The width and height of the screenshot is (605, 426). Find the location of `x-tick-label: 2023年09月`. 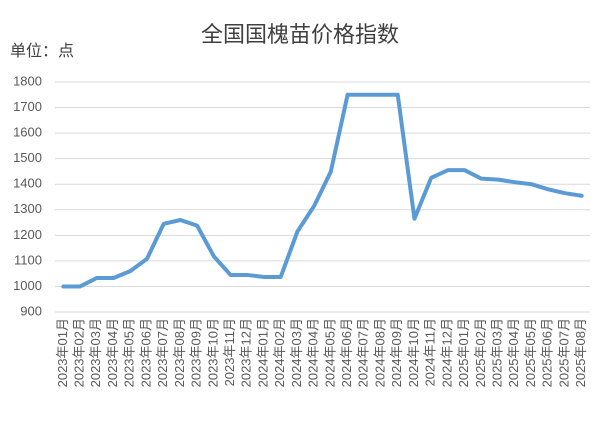

x-tick-label: 2023年09月 is located at coordinates (196, 352).